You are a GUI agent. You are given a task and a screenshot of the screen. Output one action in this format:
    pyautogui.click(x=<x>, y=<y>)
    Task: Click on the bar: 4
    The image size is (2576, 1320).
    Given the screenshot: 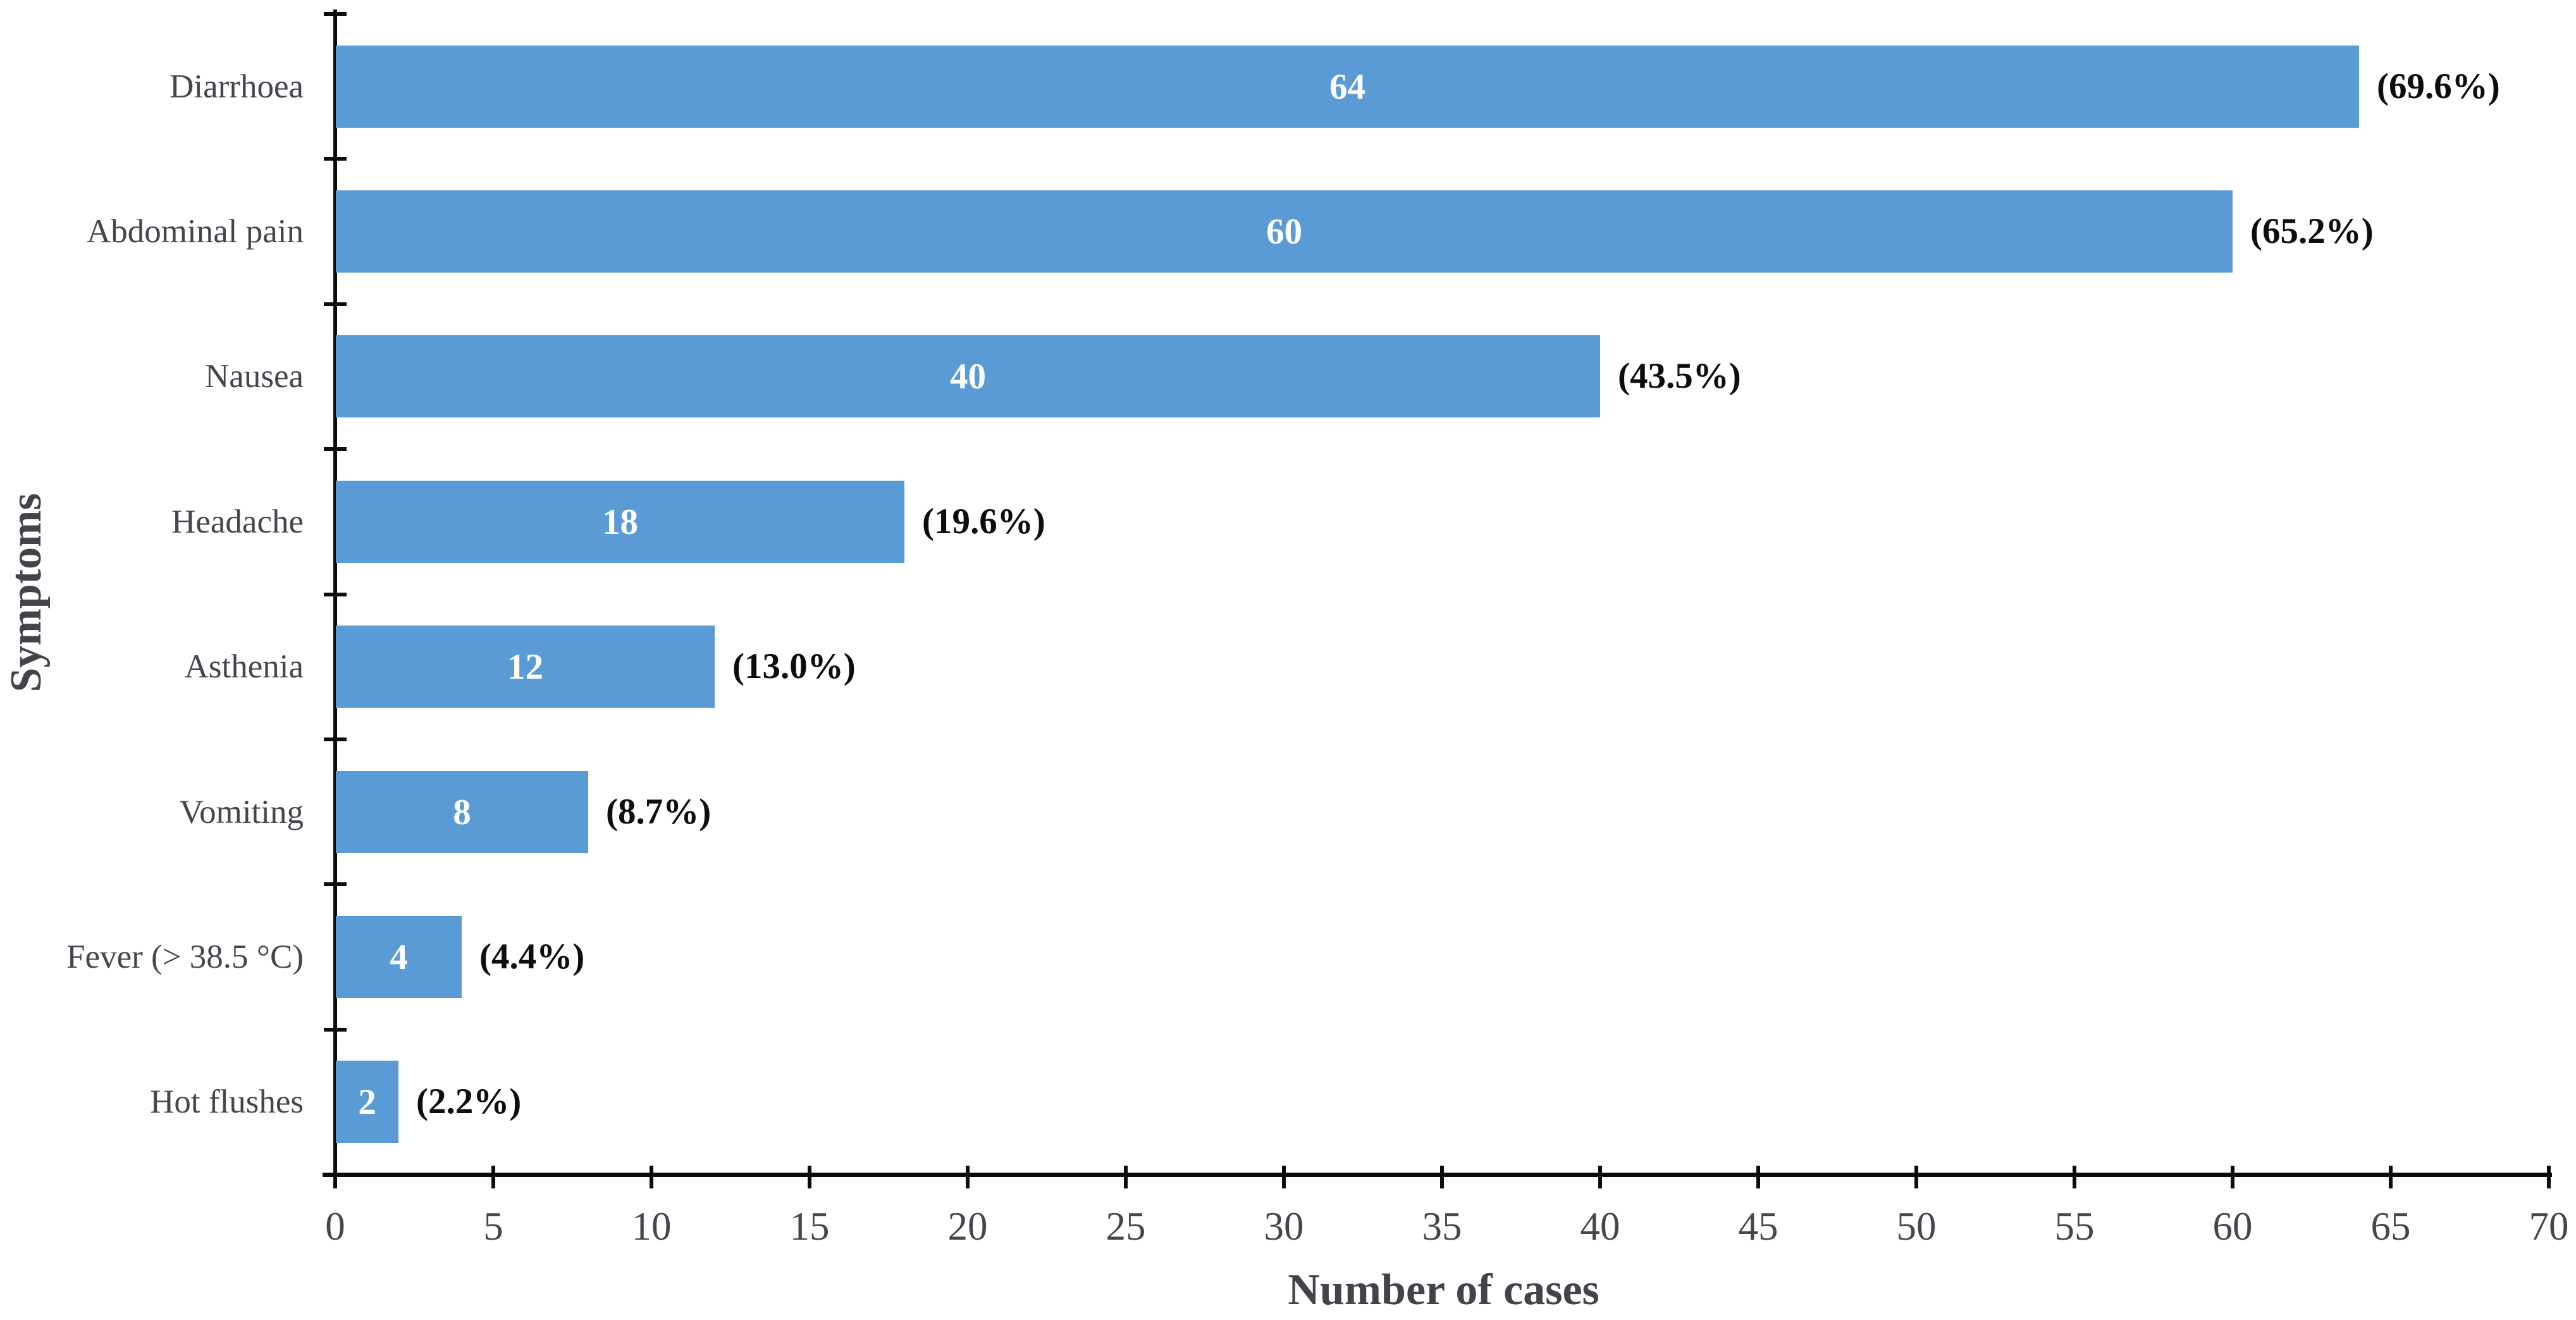 What is the action you would take?
    pyautogui.click(x=399, y=957)
    